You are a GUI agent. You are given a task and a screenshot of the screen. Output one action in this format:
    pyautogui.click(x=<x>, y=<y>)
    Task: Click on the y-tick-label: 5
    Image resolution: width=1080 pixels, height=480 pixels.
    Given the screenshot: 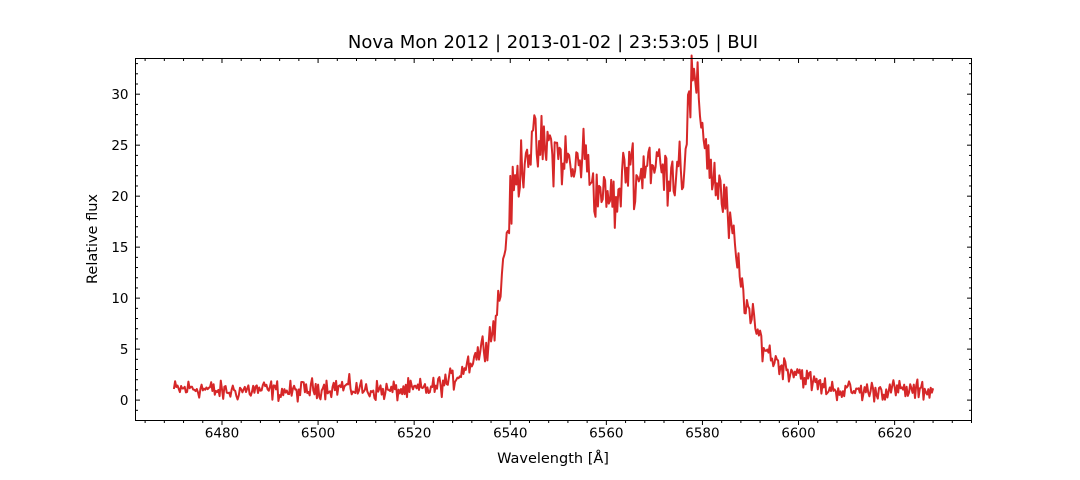 What is the action you would take?
    pyautogui.click(x=124, y=350)
    